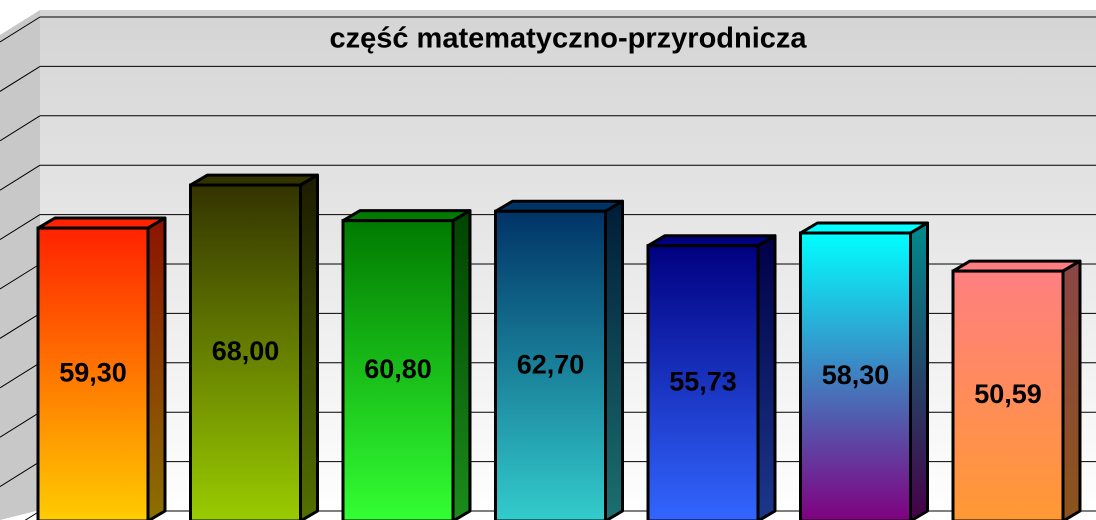  I want to click on value-label: 68,00, so click(246, 351).